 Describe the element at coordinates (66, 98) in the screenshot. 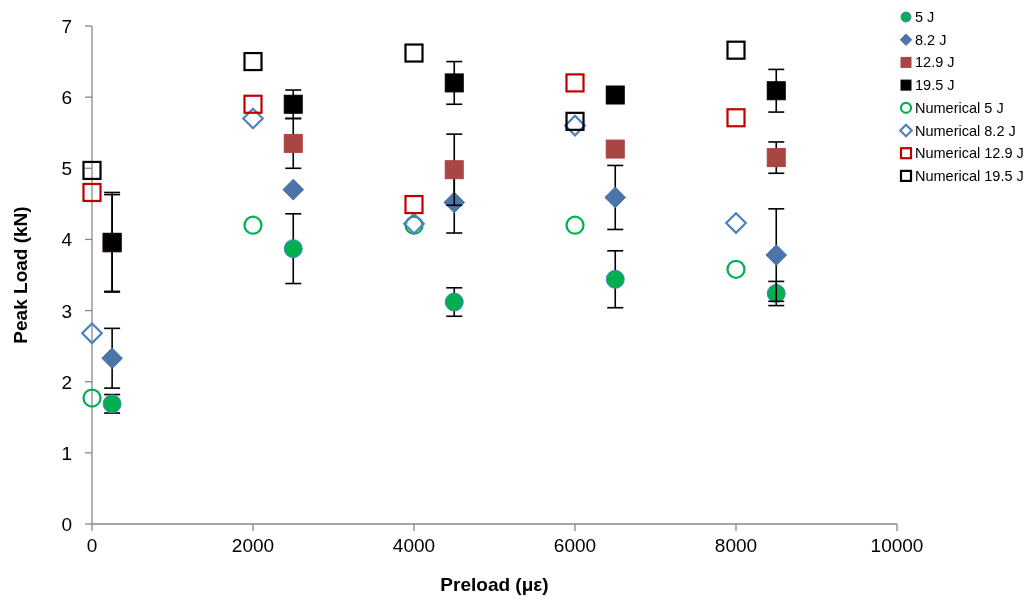

I see `y-tick-label: 6` at that location.